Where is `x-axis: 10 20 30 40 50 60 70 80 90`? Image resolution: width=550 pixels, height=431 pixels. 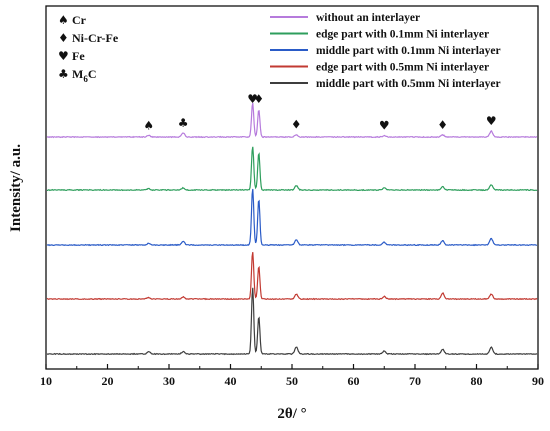
x-axis: 10 20 30 40 50 60 70 80 90 is located at coordinates (292, 376).